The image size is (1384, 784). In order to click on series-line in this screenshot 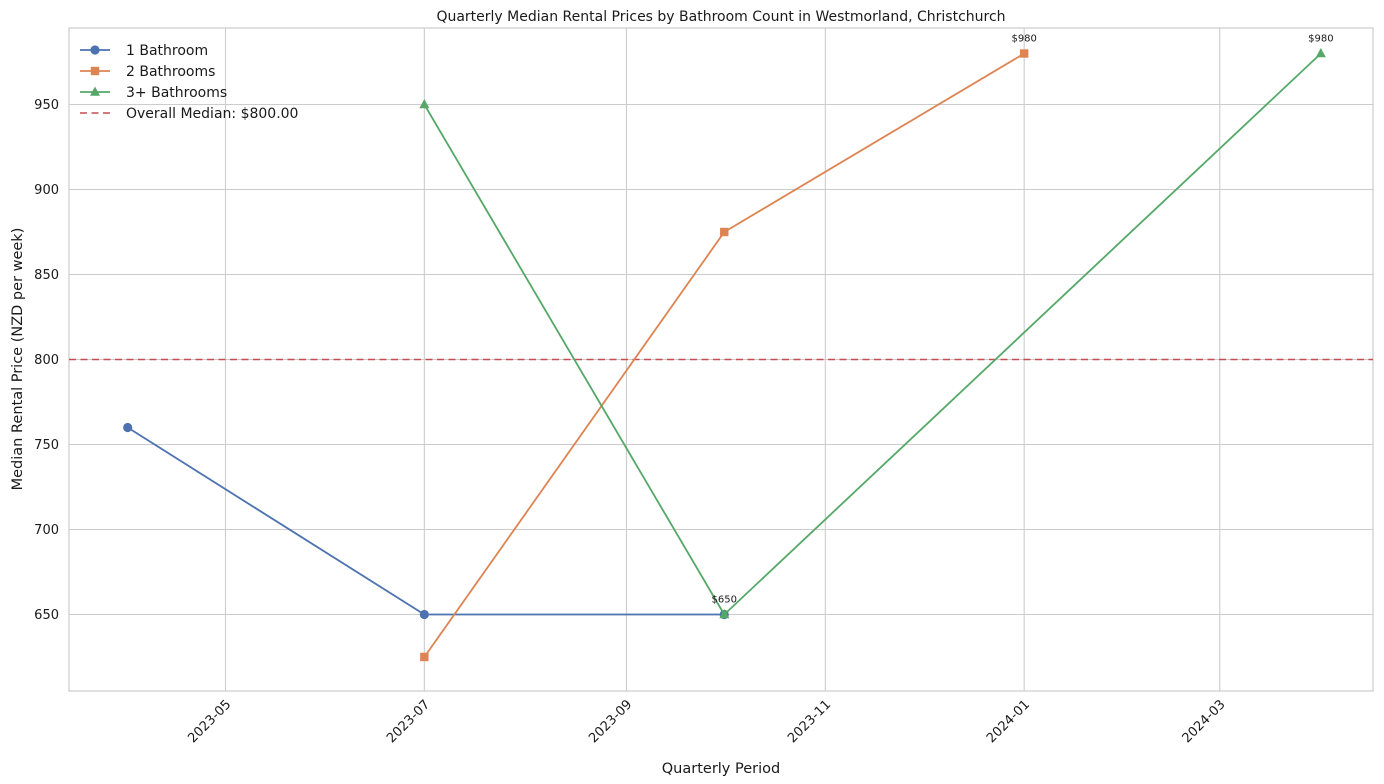, I will do `click(426, 521)`.